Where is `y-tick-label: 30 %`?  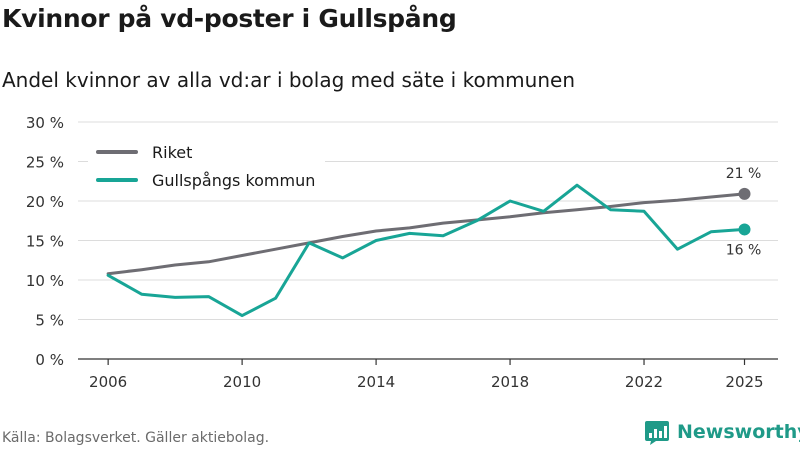
y-tick-label: 30 % is located at coordinates (45, 123).